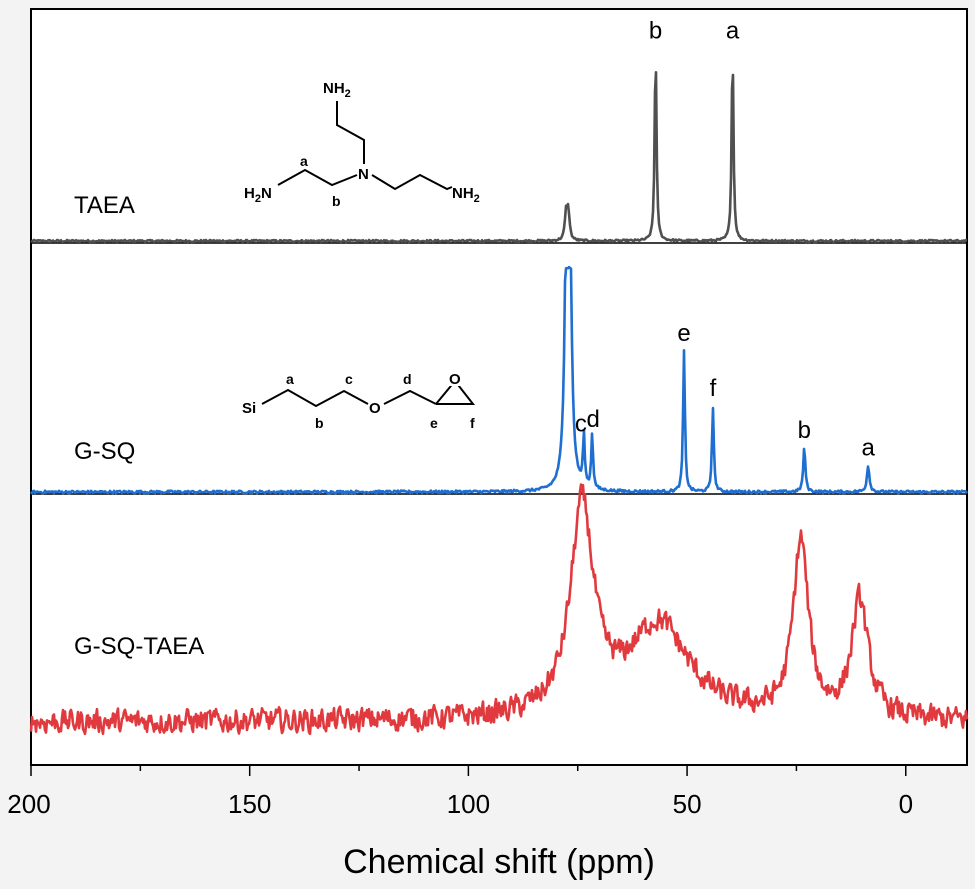 The width and height of the screenshot is (975, 889). I want to click on x-tick-label: 100, so click(468, 804).